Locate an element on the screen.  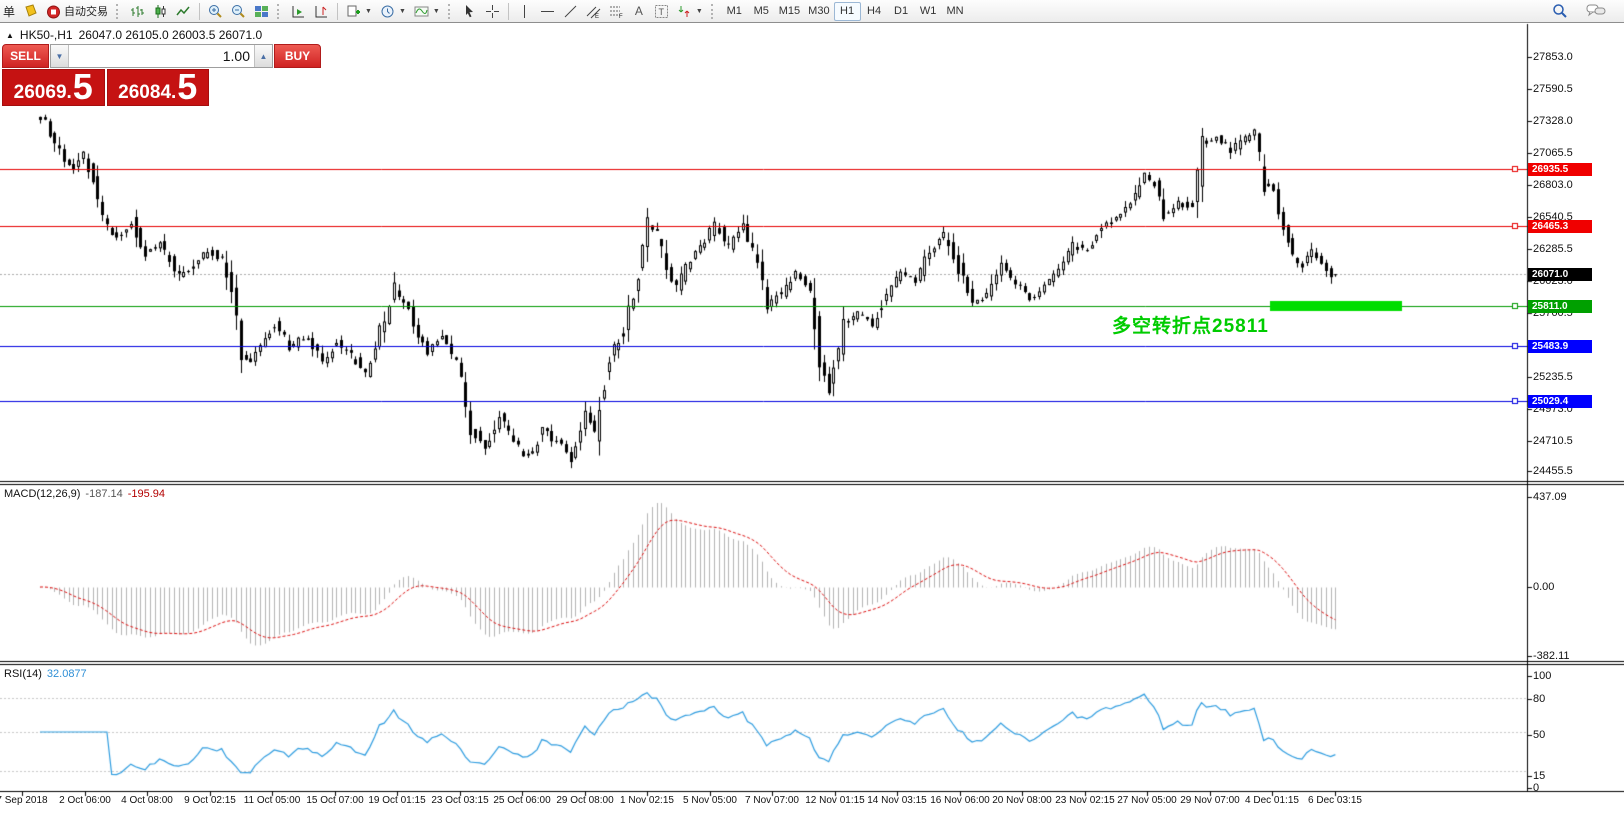
one-click-trading-panel: SELL ▼ ▲ BUY 26069. 5 26084. 5 is located at coordinates (161, 76).